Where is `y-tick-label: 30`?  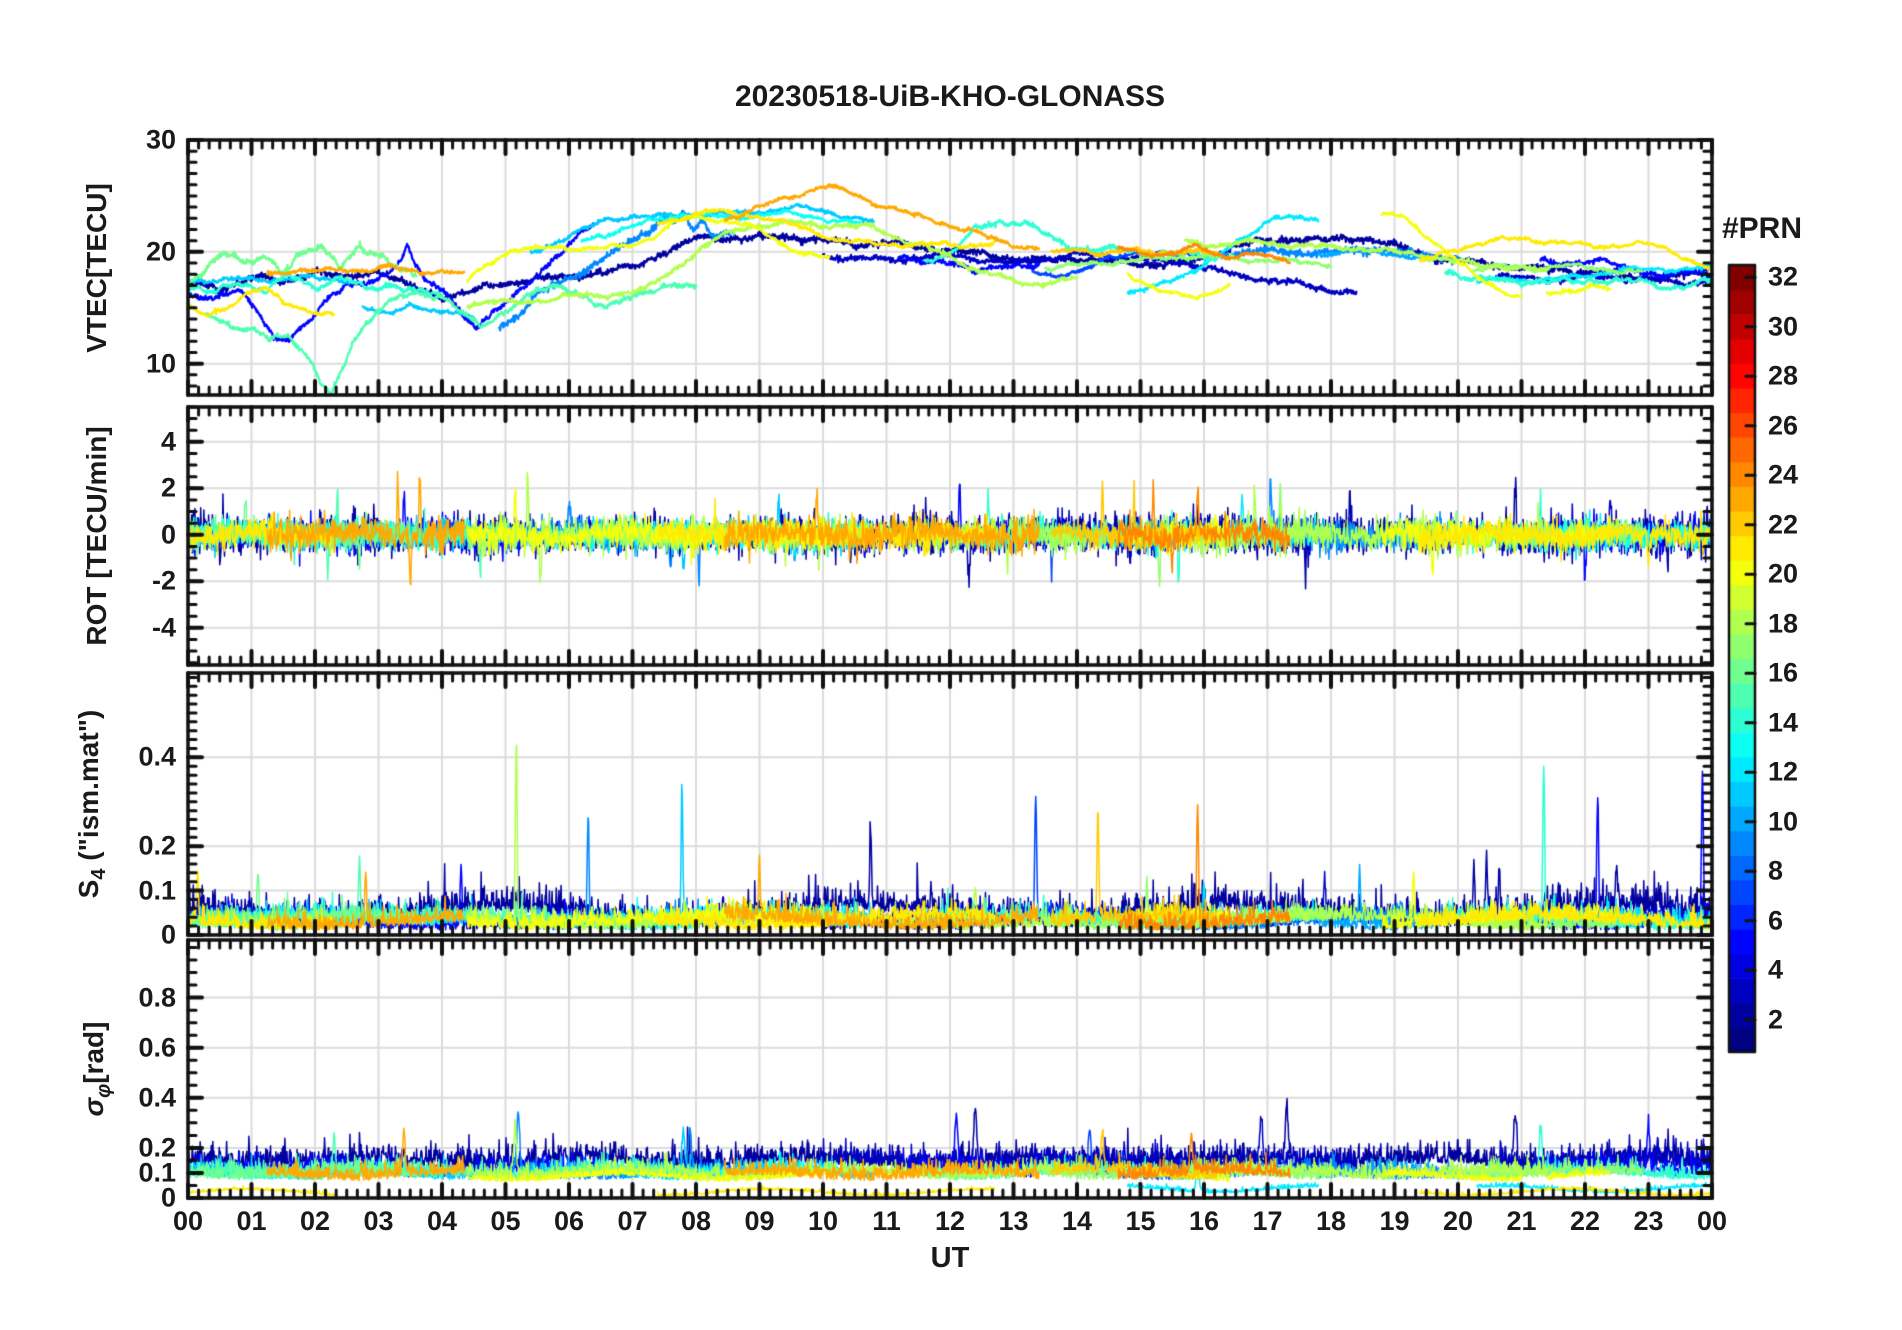
y-tick-label: 30 is located at coordinates (160, 139).